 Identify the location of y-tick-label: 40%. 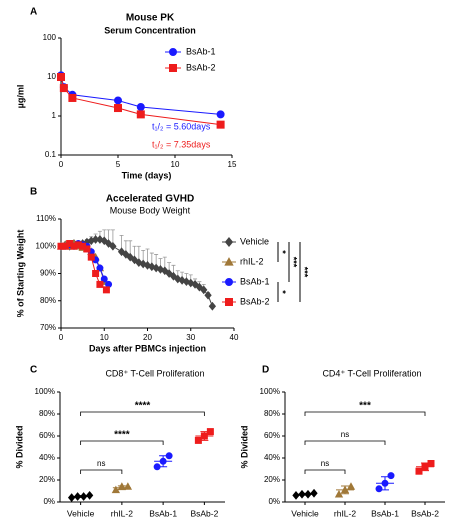
(272, 457).